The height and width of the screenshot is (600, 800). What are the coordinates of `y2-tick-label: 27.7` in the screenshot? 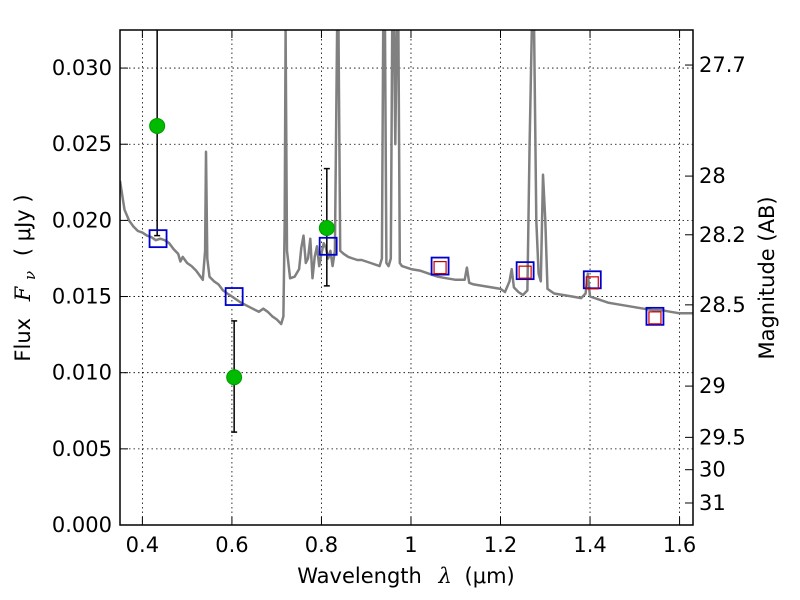 It's located at (722, 65).